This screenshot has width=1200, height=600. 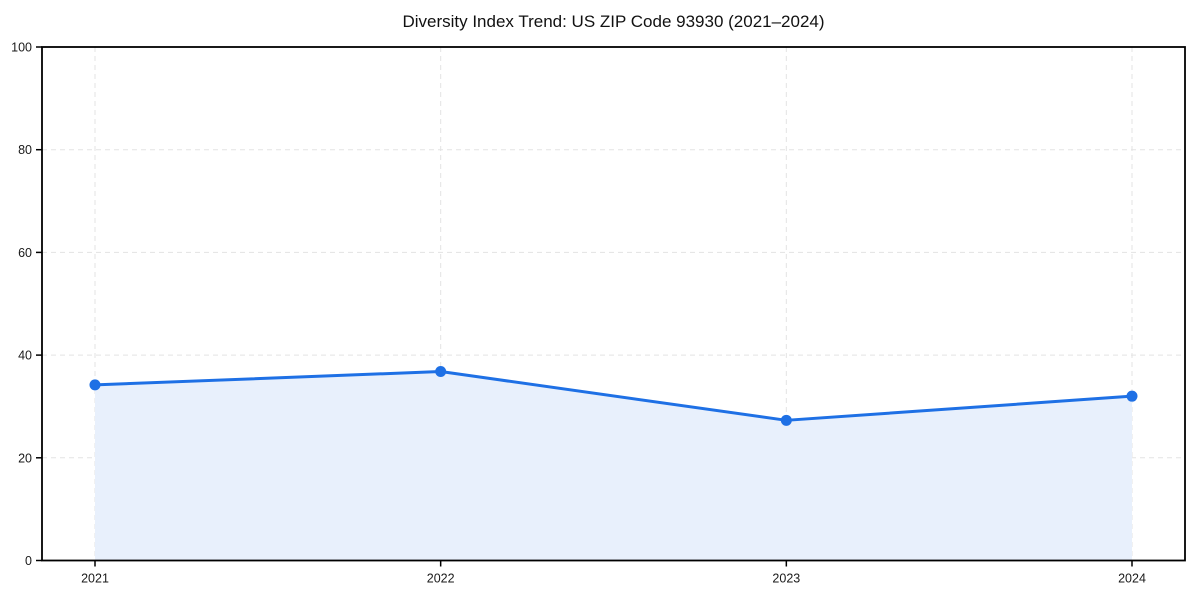 I want to click on y-tick-label: 20, so click(x=25, y=458).